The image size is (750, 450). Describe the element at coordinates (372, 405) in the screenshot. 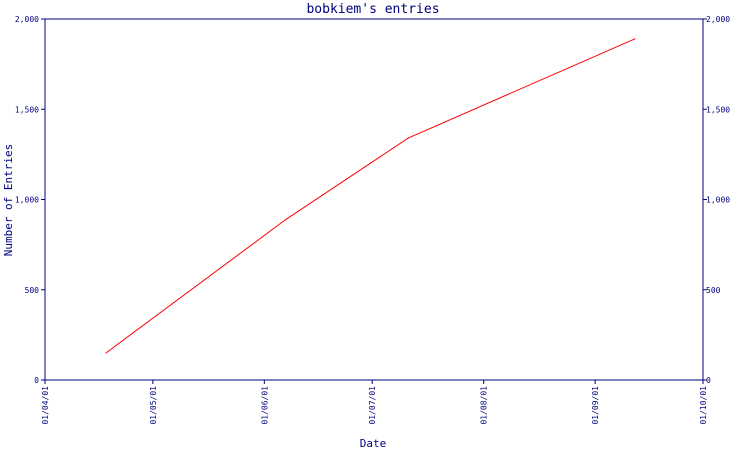

I see `x-tick-label: 01/07/01` at that location.